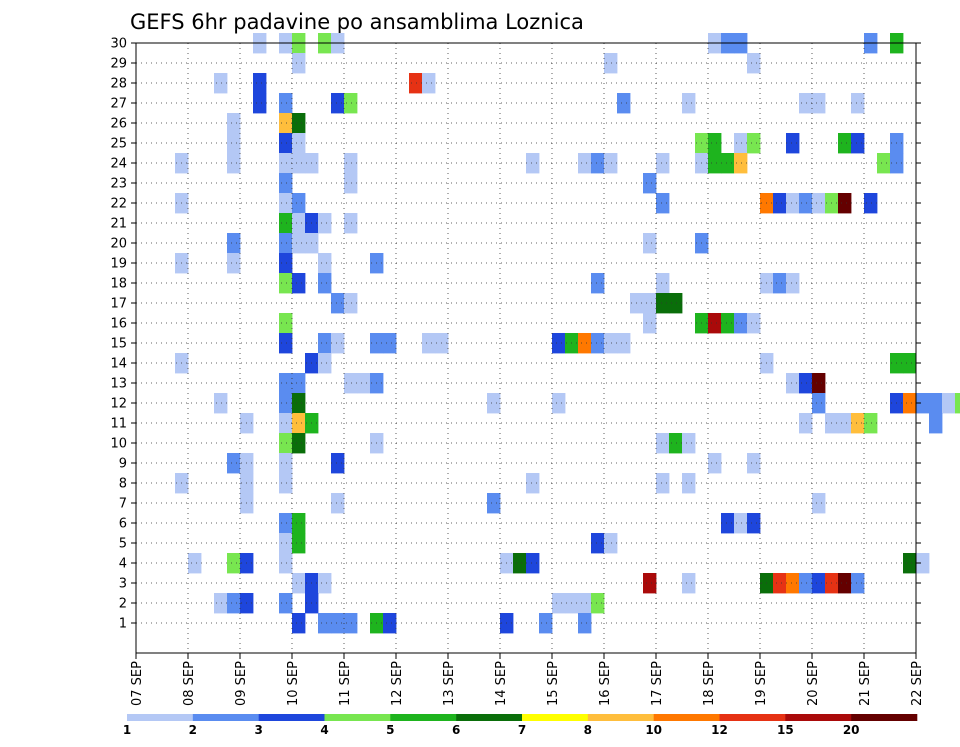  Describe the element at coordinates (709, 683) in the screenshot. I see `x-tick-label: 18 SEP` at that location.